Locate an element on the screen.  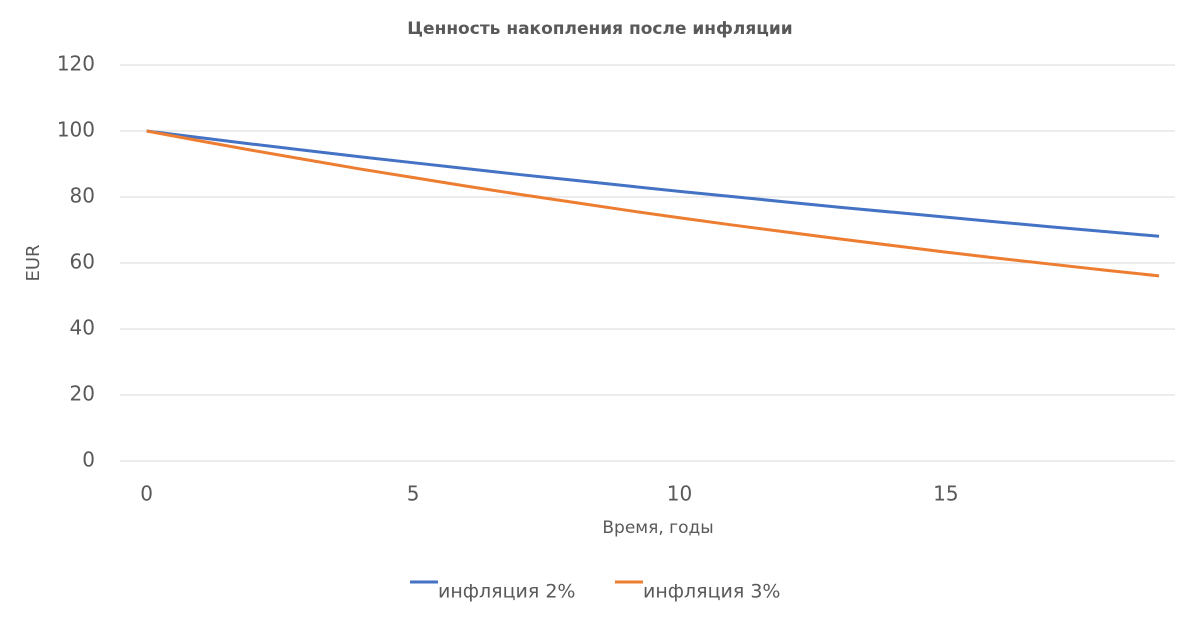
legend-label: инфляция 2% is located at coordinates (506, 592).